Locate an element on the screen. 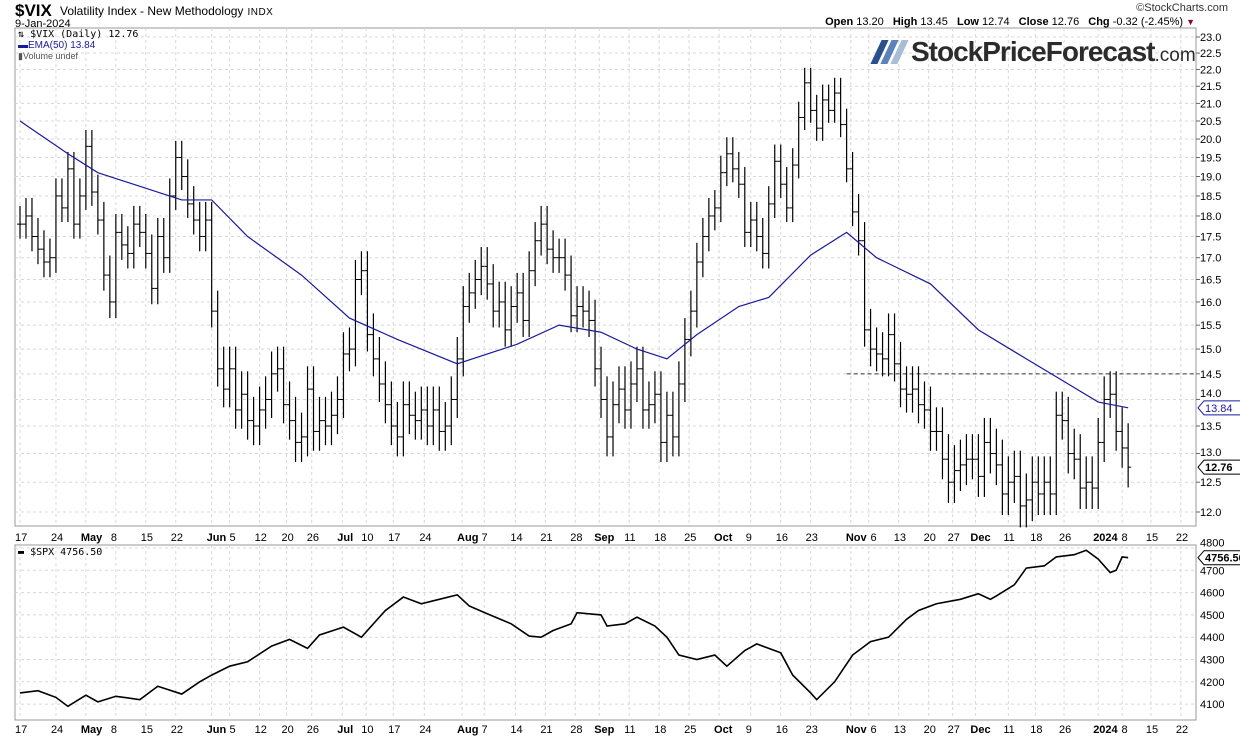 This screenshot has height=737, width=1240. y-tick-label: 20.5 is located at coordinates (1210, 122).